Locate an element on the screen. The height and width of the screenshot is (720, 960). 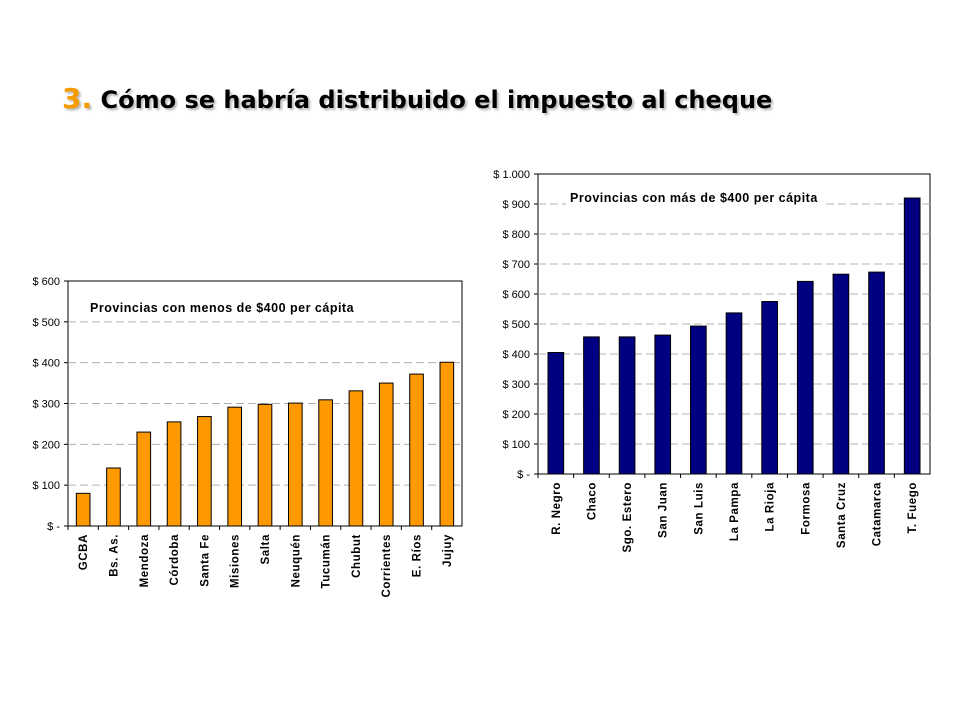
right-ytick-label: $ - is located at coordinates (523, 475).